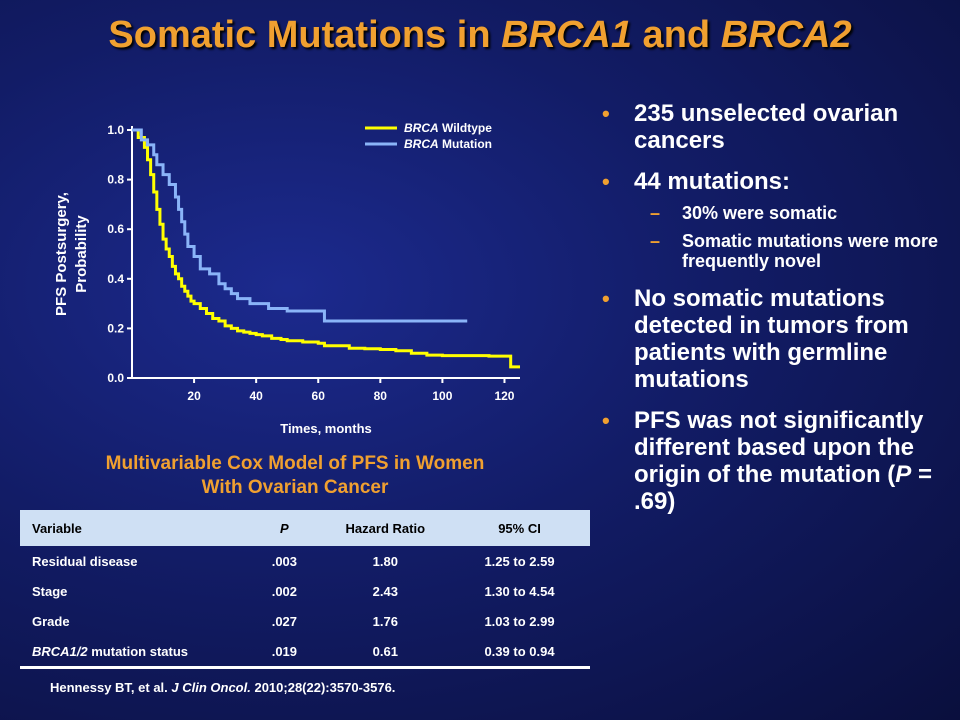  I want to click on slide-title: Somatic Mutations in BRCA1 and BRCA2, so click(480, 35).